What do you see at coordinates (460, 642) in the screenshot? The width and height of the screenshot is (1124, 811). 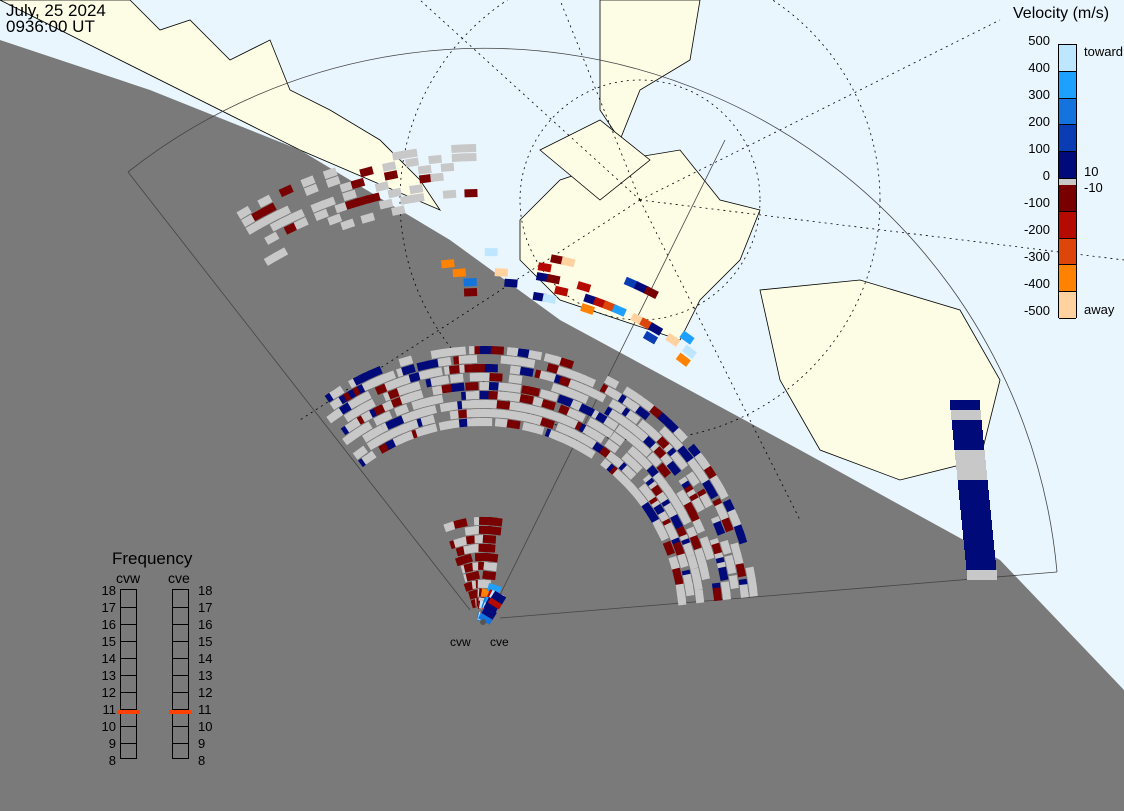 I see `site-label-cvw: cvw` at bounding box center [460, 642].